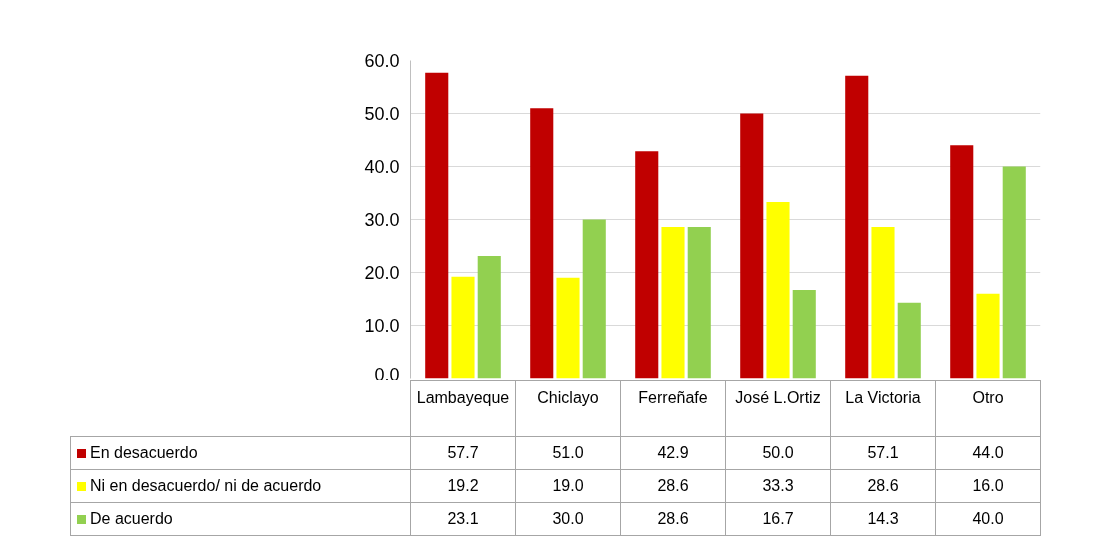 This screenshot has width=1096, height=545. I want to click on y-tick-label: 50.0, so click(382, 114).